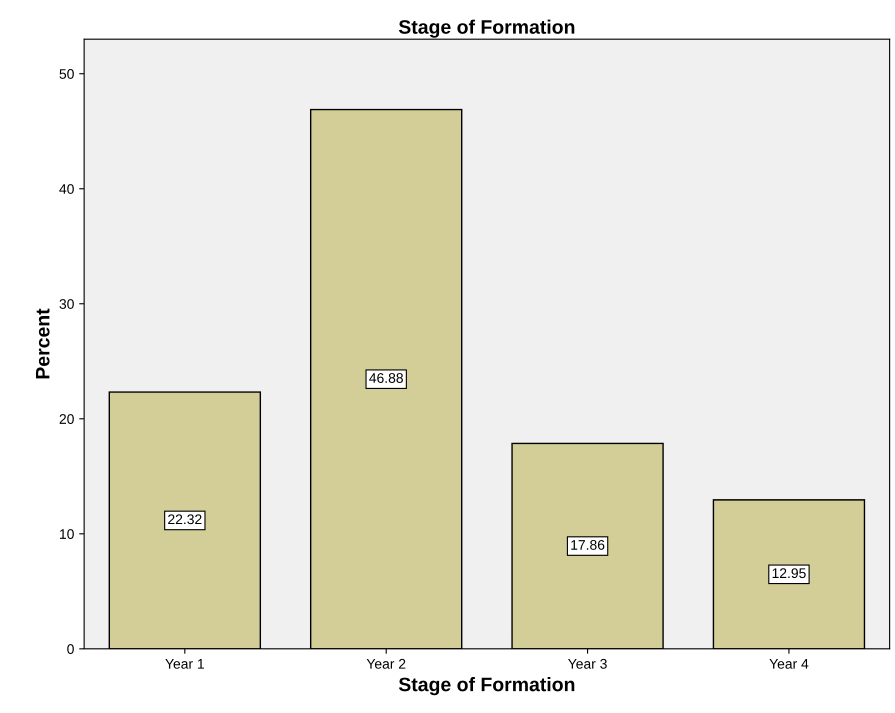 The width and height of the screenshot is (895, 713). Describe the element at coordinates (486, 29) in the screenshot. I see `chart-title: Stage of Formation` at that location.